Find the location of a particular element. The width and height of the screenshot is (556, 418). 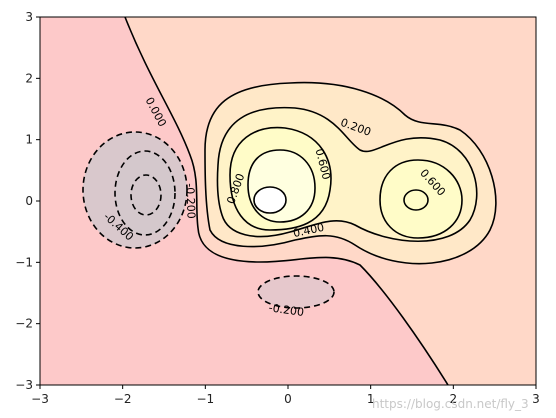

contour-fill-peak is located at coordinates (270, 200).